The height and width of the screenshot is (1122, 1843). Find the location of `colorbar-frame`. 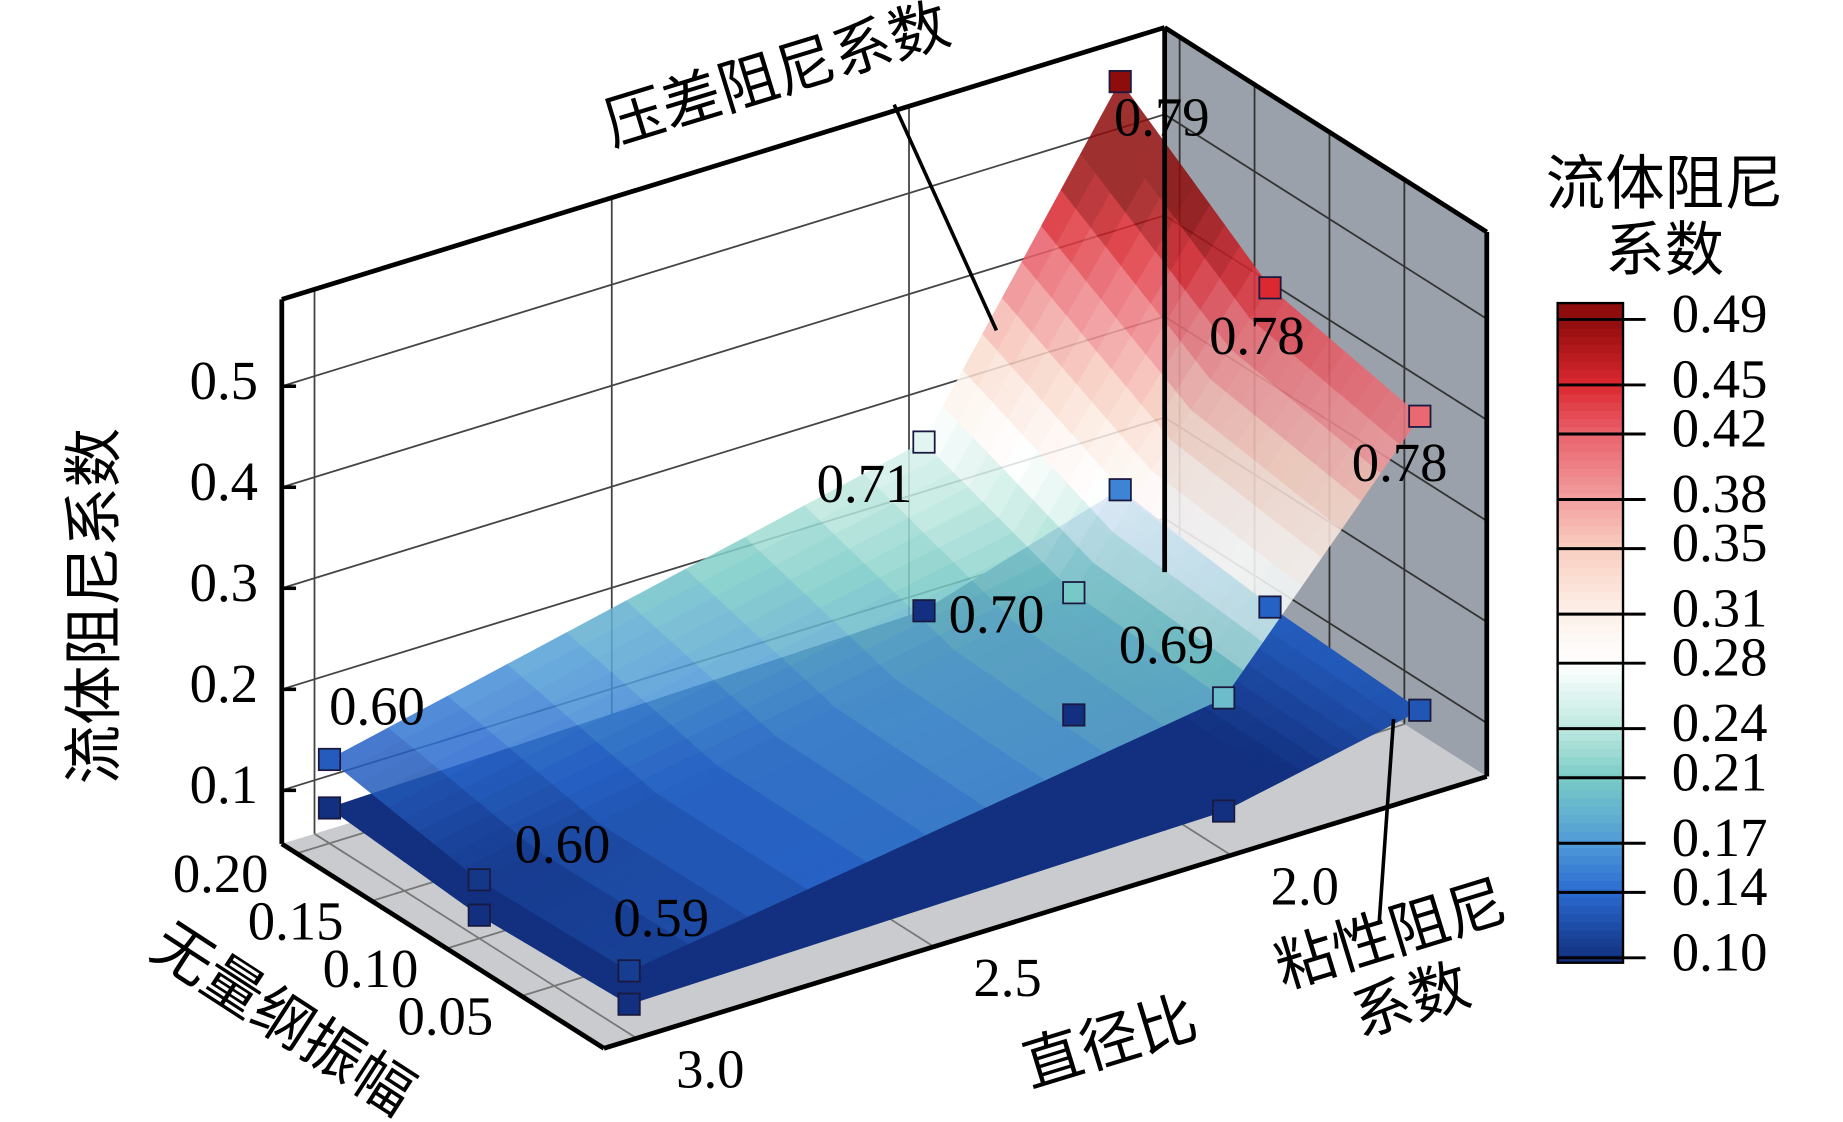

colorbar-frame is located at coordinates (1590, 632).